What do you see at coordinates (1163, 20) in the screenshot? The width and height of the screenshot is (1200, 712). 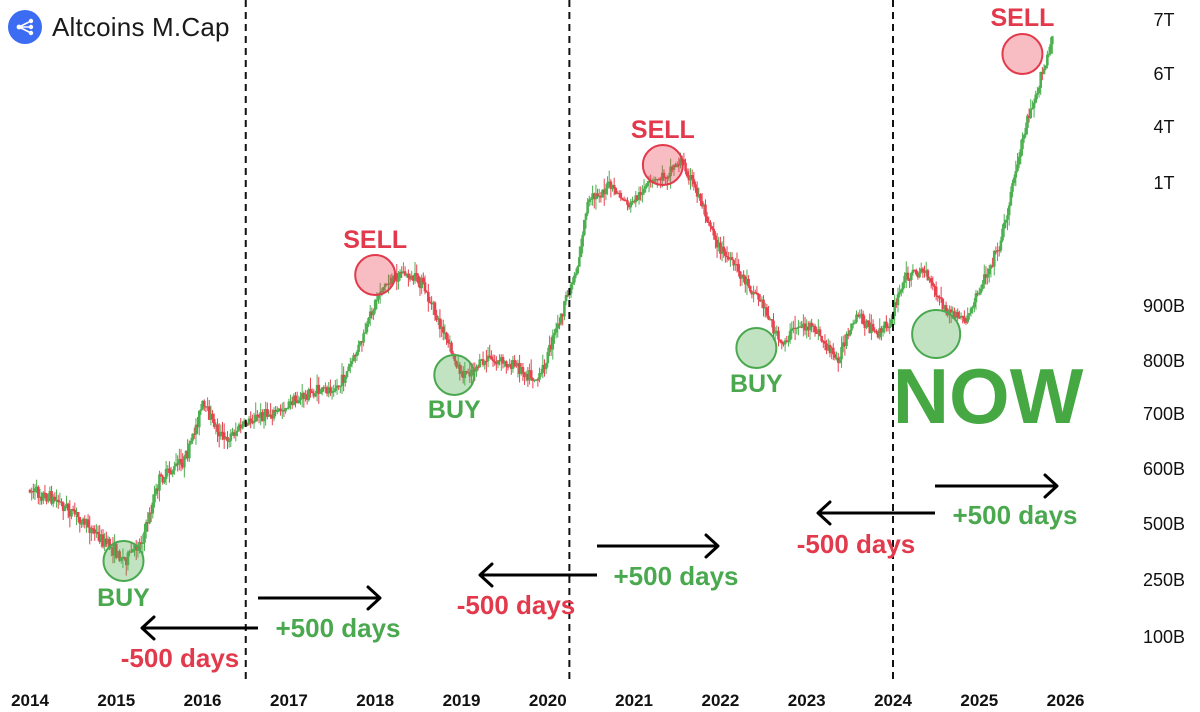 I see `y-tick-label: 7T` at bounding box center [1163, 20].